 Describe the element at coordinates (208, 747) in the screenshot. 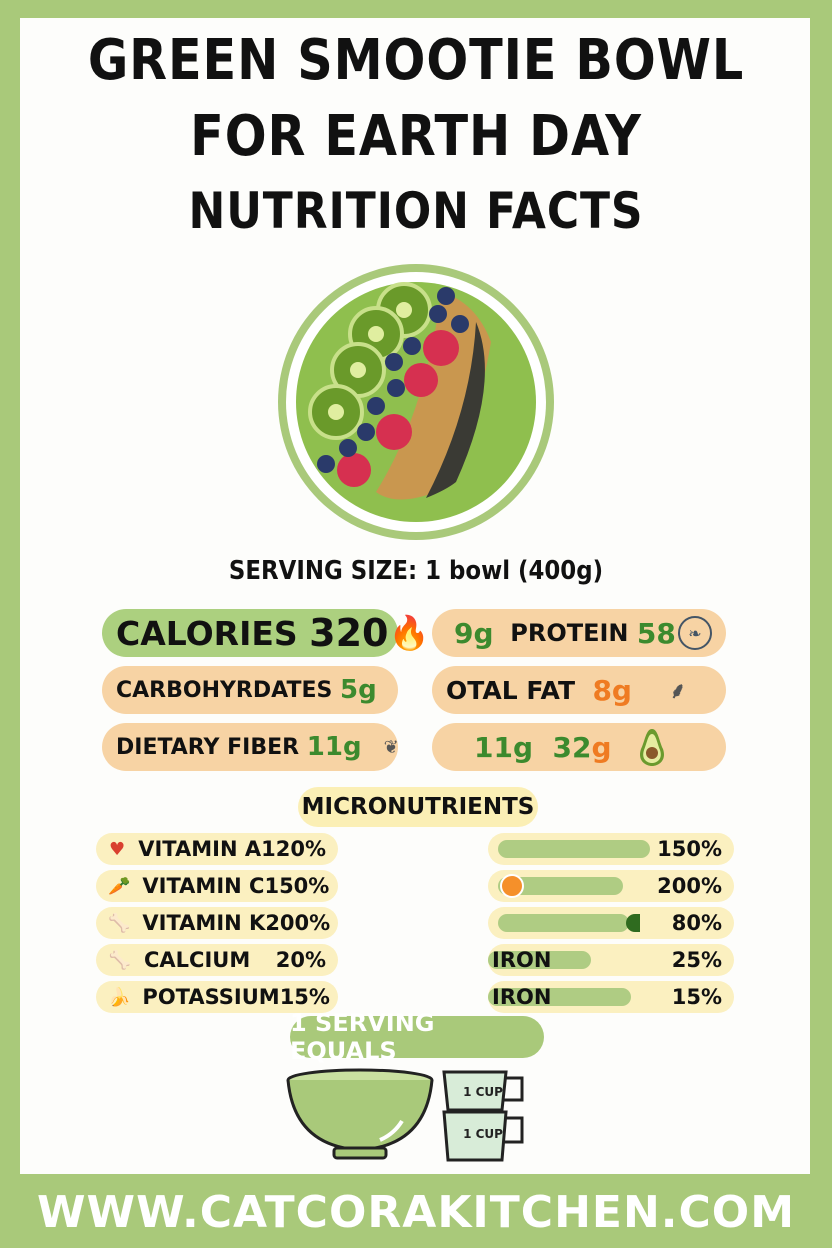

I see `fiber-label: DIETARY FIBER` at that location.